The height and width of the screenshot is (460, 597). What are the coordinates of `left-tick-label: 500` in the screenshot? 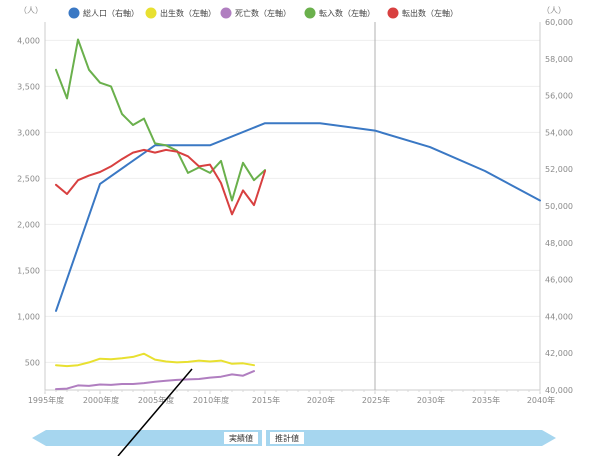 It's located at (32, 362).